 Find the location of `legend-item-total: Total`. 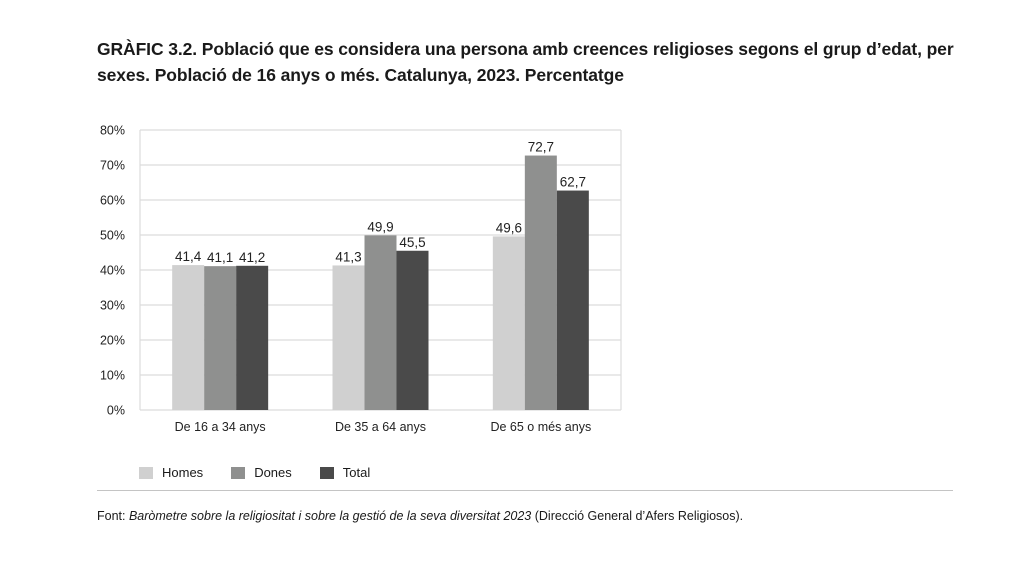

legend-item-total: Total is located at coordinates (345, 472).